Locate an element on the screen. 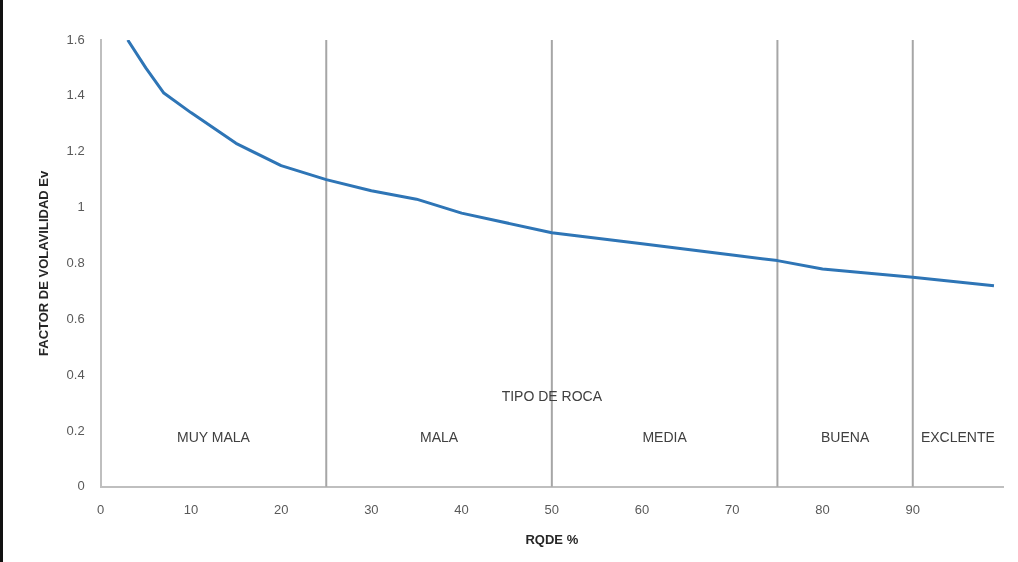 Image resolution: width=1018 pixels, height=562 pixels. y-tick-label: 0.8 is located at coordinates (75, 262).